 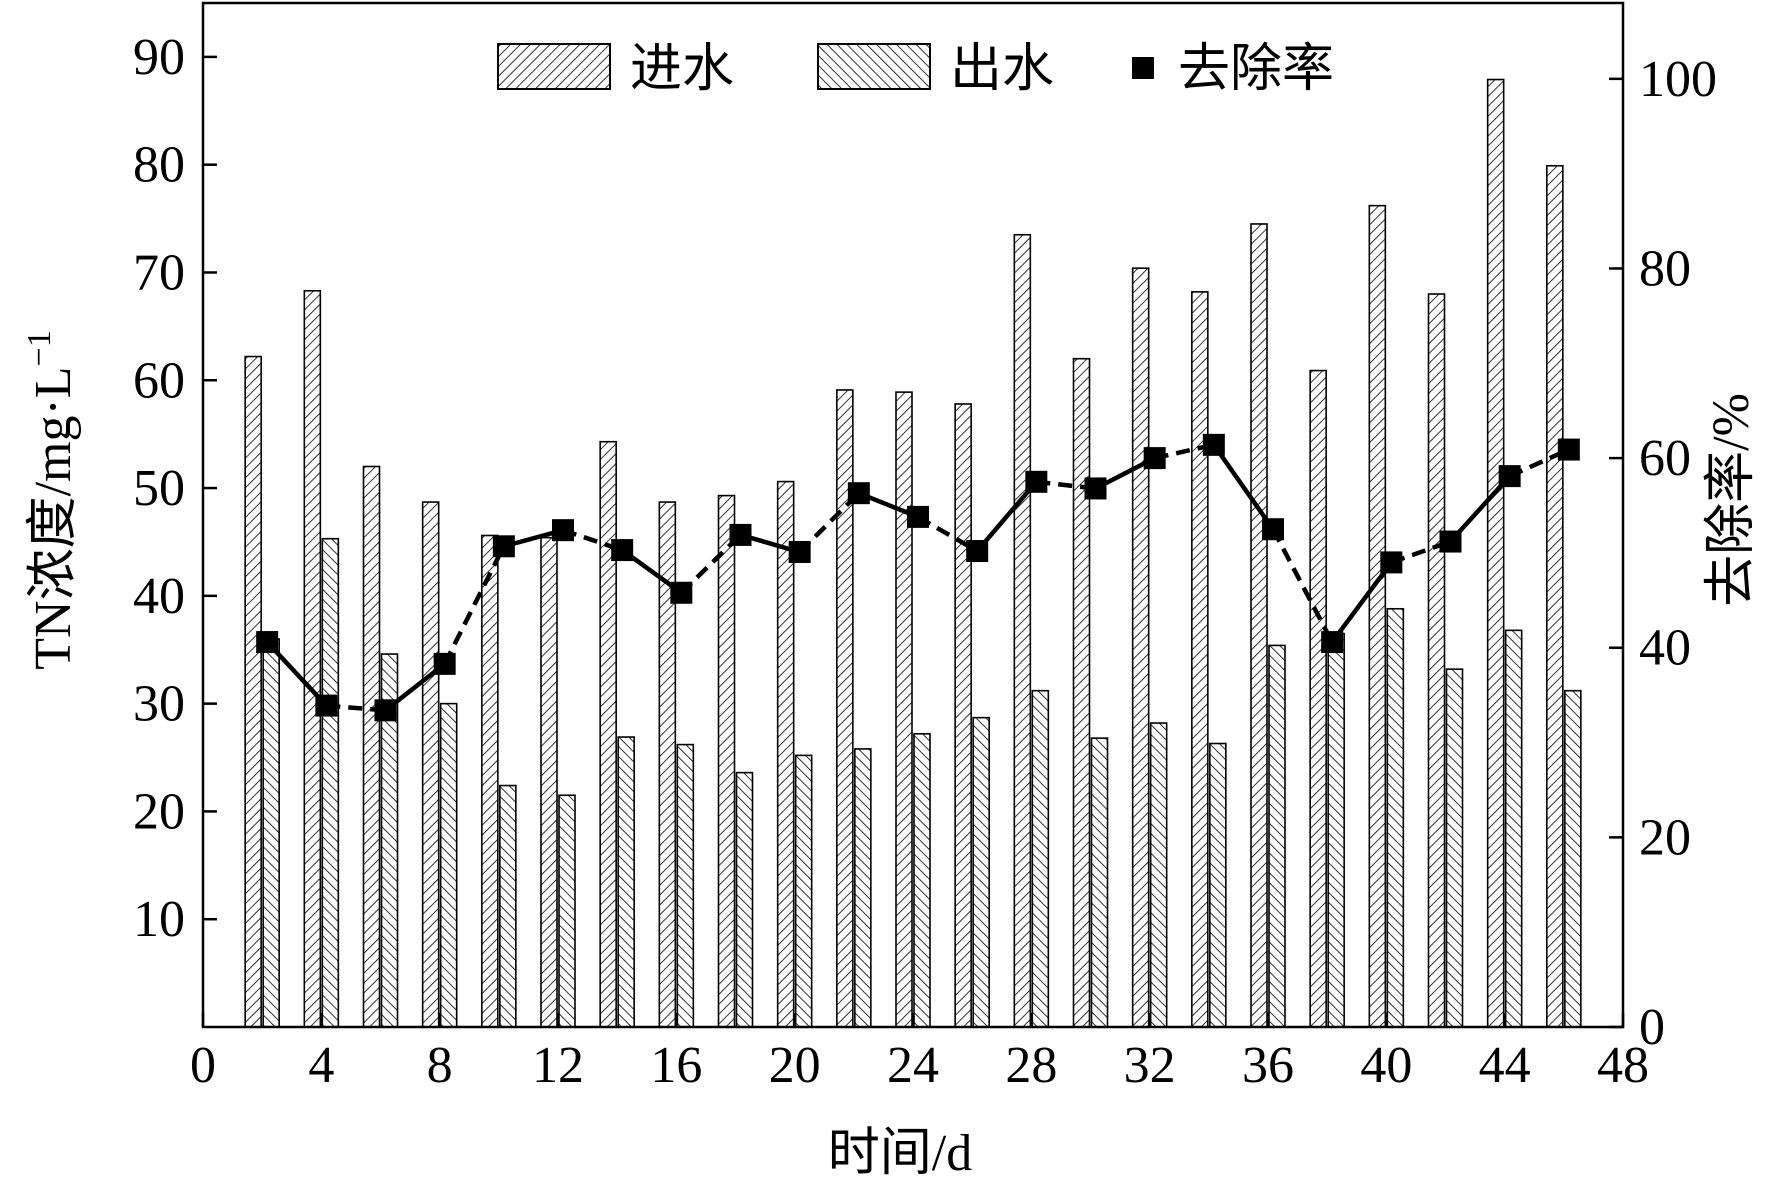 I want to click on y2-tick-label: 40, so click(x=1665, y=648).